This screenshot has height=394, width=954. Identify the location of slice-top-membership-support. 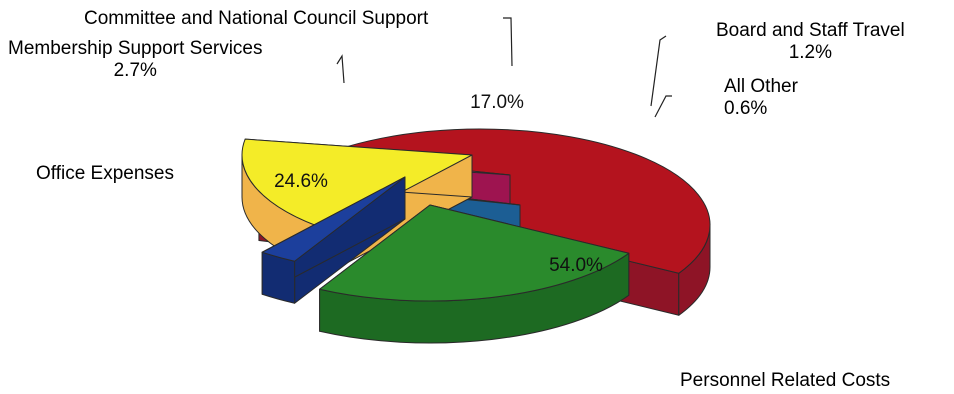
(333, 219).